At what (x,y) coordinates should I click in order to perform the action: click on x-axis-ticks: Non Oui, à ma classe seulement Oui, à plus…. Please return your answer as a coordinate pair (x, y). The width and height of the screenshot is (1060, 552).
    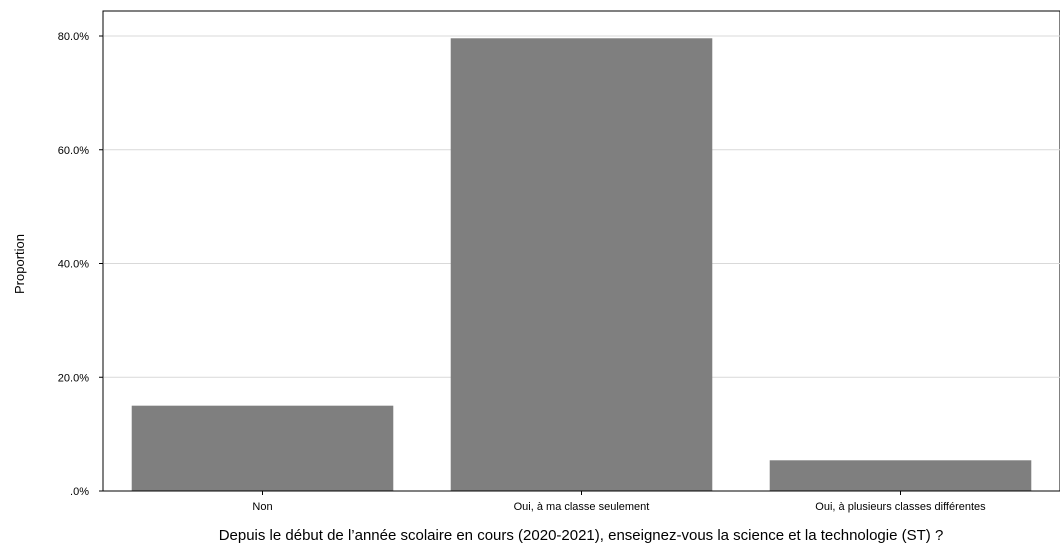
    Looking at the image, I should click on (581, 501).